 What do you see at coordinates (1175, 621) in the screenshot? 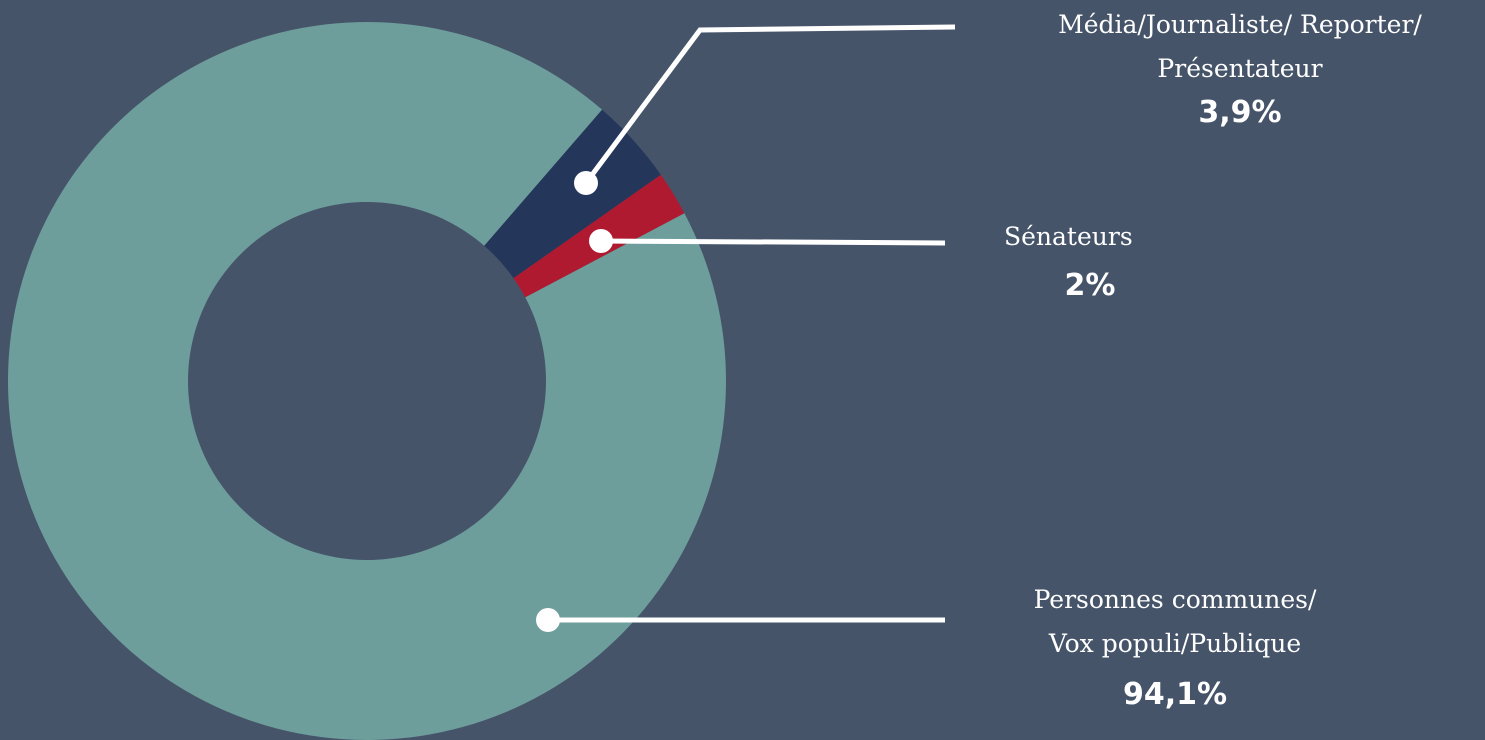
I see `slice-label: Personnes communes/ Vox populi/Publique` at bounding box center [1175, 621].